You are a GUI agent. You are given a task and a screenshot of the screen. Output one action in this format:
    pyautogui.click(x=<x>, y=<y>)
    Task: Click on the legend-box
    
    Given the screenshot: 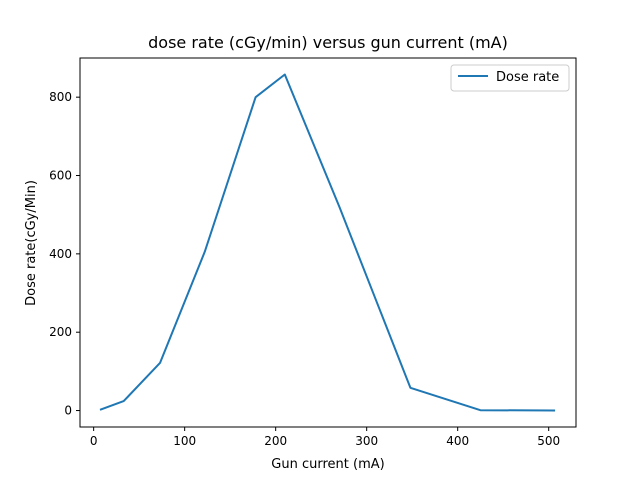 What is the action you would take?
    pyautogui.click(x=510, y=78)
    